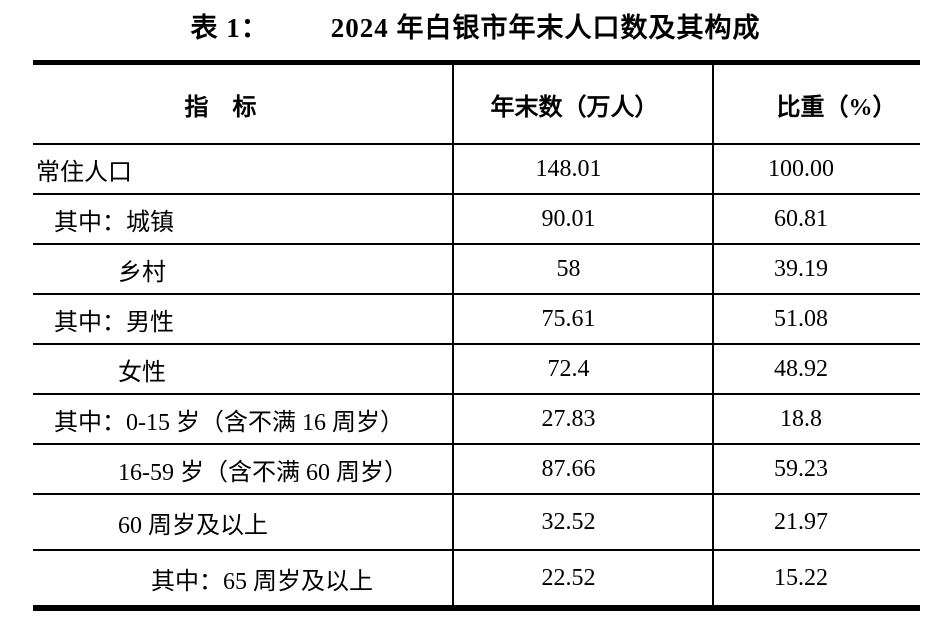 Image resolution: width=951 pixels, height=633 pixels. I want to click on table-row: 其中：城镇 90.01 60.81, so click(476, 219).